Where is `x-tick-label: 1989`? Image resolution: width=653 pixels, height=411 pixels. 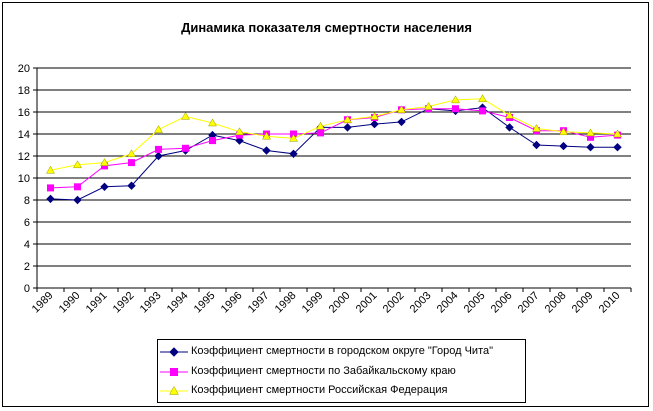
x-tick-label: 1989 is located at coordinates (43, 303).